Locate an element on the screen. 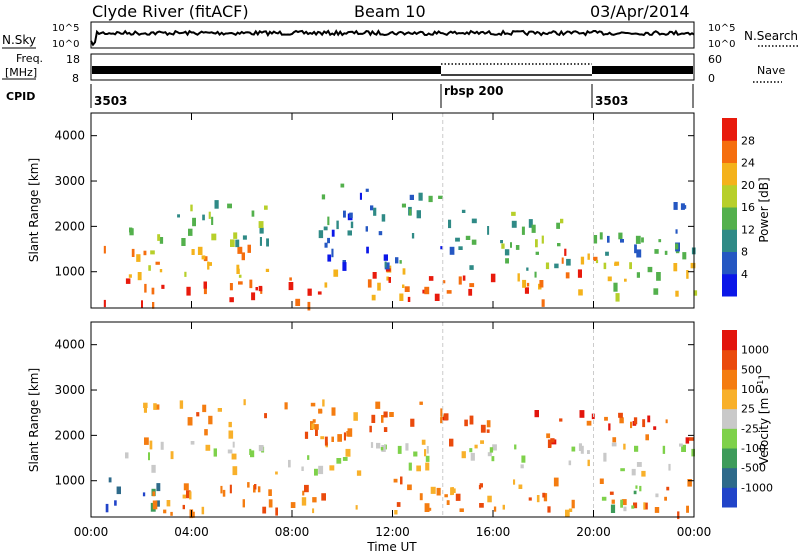 This screenshot has height=554, width=800. nsky-tick-top: 10^5 is located at coordinates (65, 28).